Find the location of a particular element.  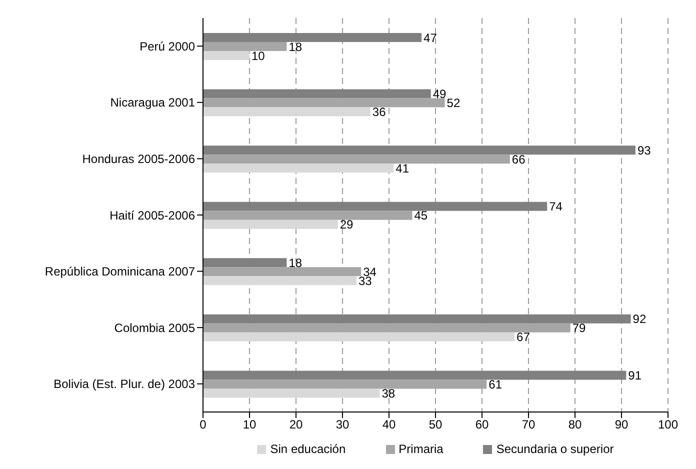

data-label: 29 is located at coordinates (347, 225).